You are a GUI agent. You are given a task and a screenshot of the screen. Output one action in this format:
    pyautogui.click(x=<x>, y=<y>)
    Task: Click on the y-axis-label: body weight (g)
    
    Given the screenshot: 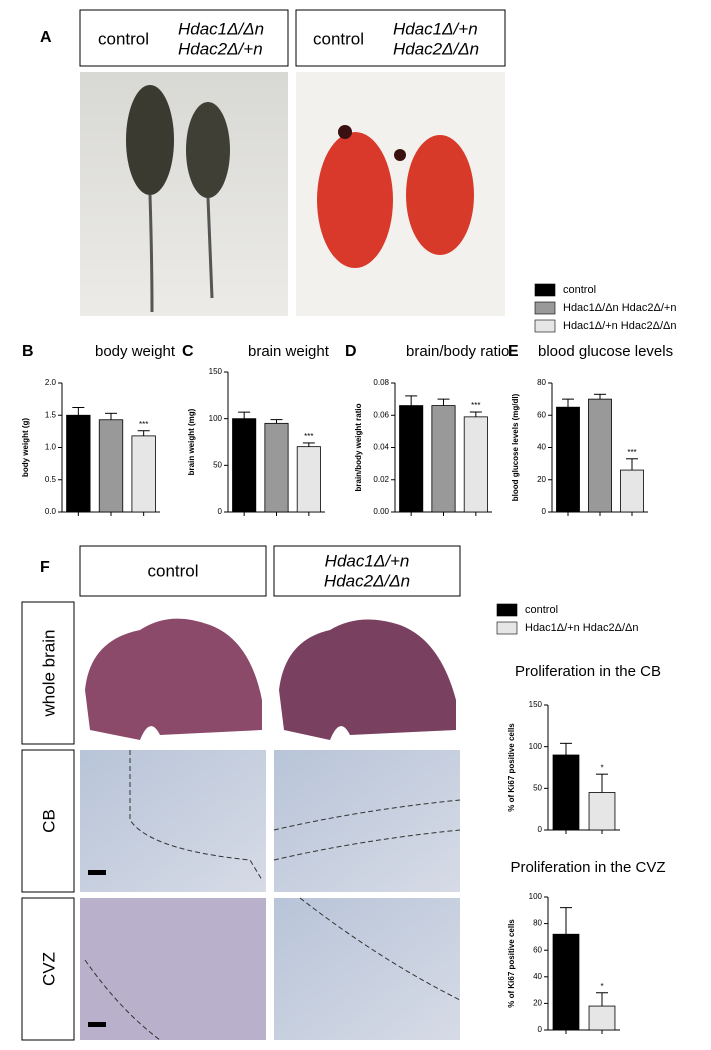 What is the action you would take?
    pyautogui.click(x=25, y=447)
    